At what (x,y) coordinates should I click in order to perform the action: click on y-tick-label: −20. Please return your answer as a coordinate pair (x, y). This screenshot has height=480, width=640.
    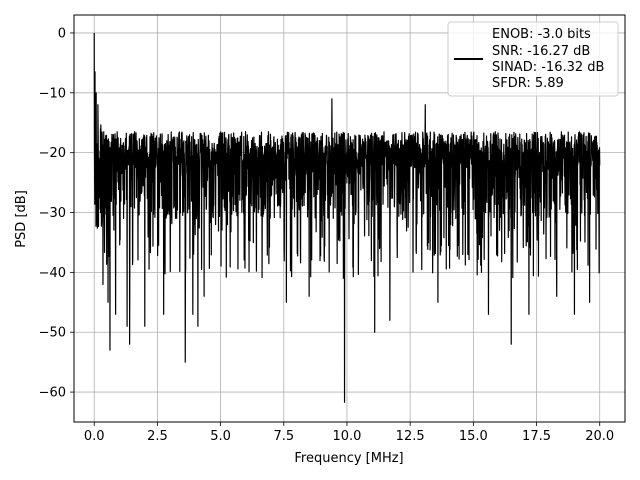
    Looking at the image, I should click on (52, 153).